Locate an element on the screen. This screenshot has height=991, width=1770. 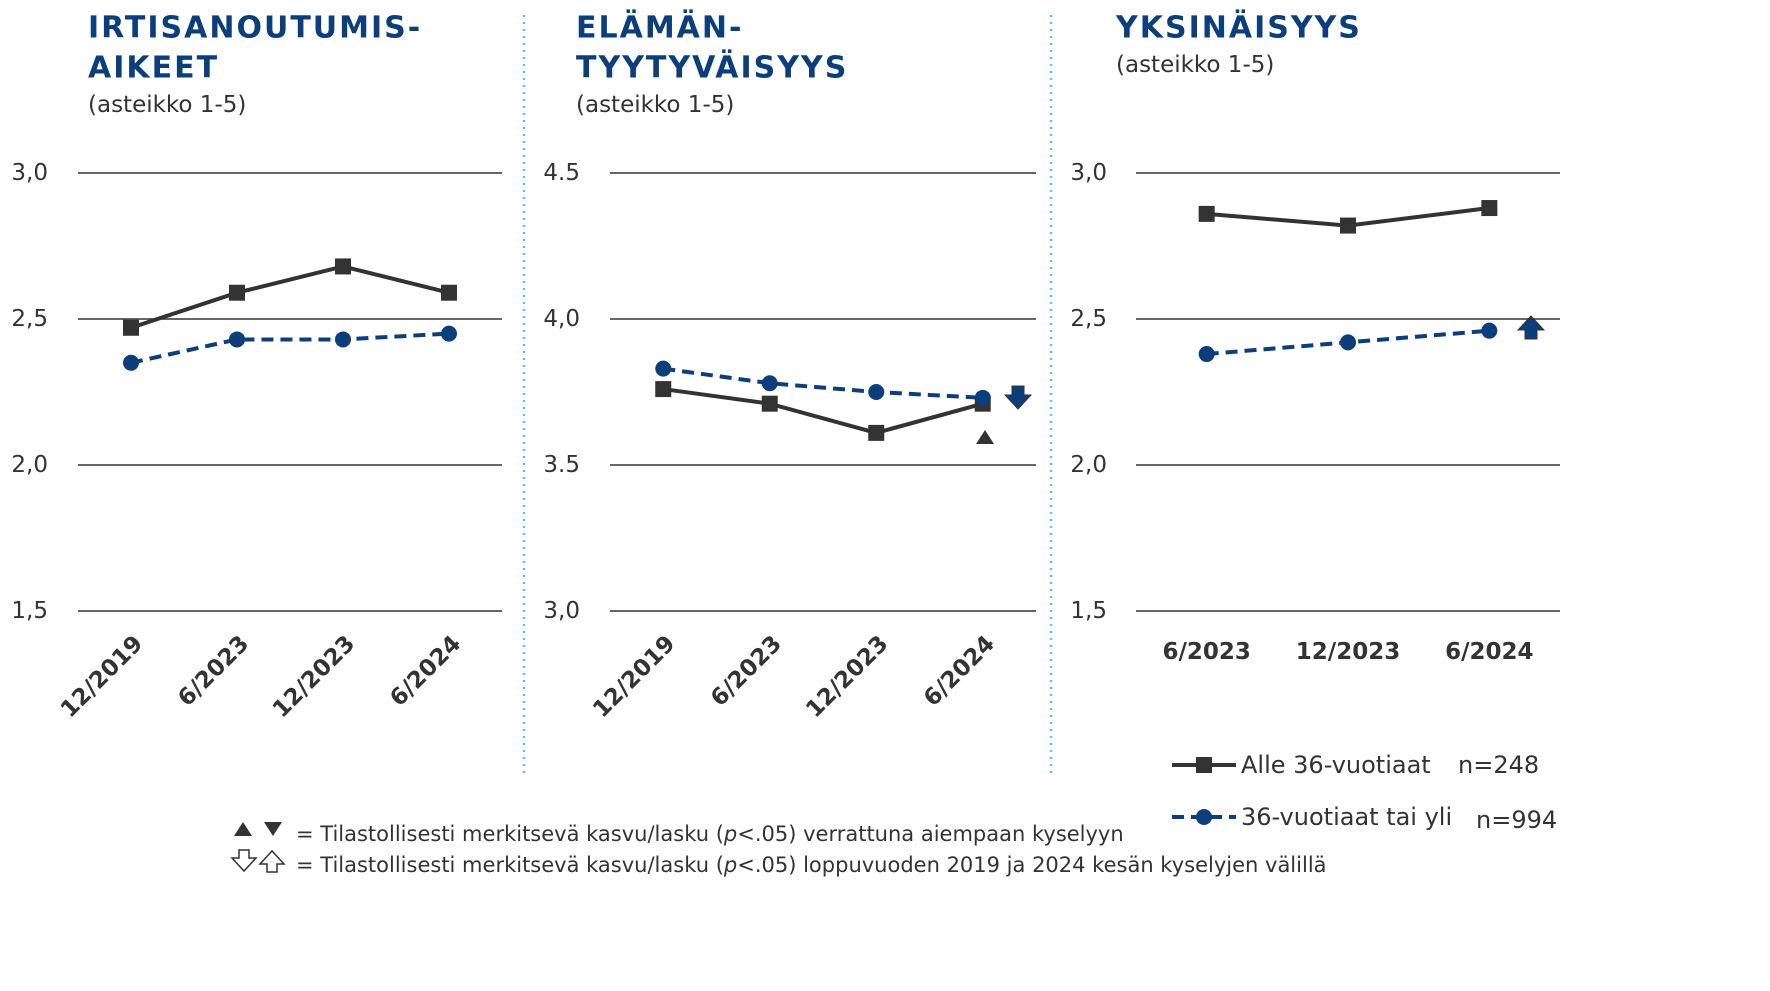
y-tick-label: 4.5 is located at coordinates (561, 173).